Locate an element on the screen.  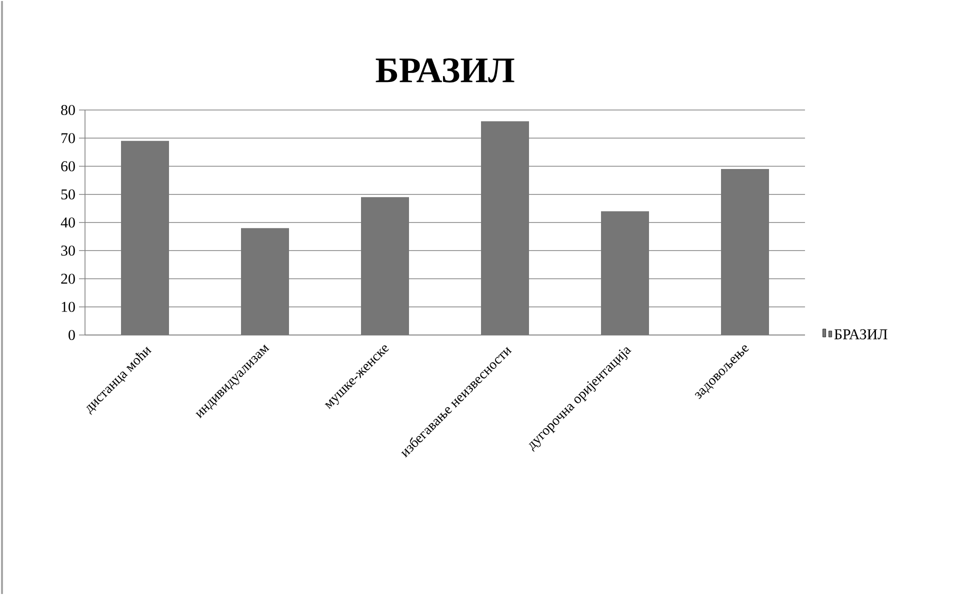
y-tick-label: 50 is located at coordinates (68, 194).